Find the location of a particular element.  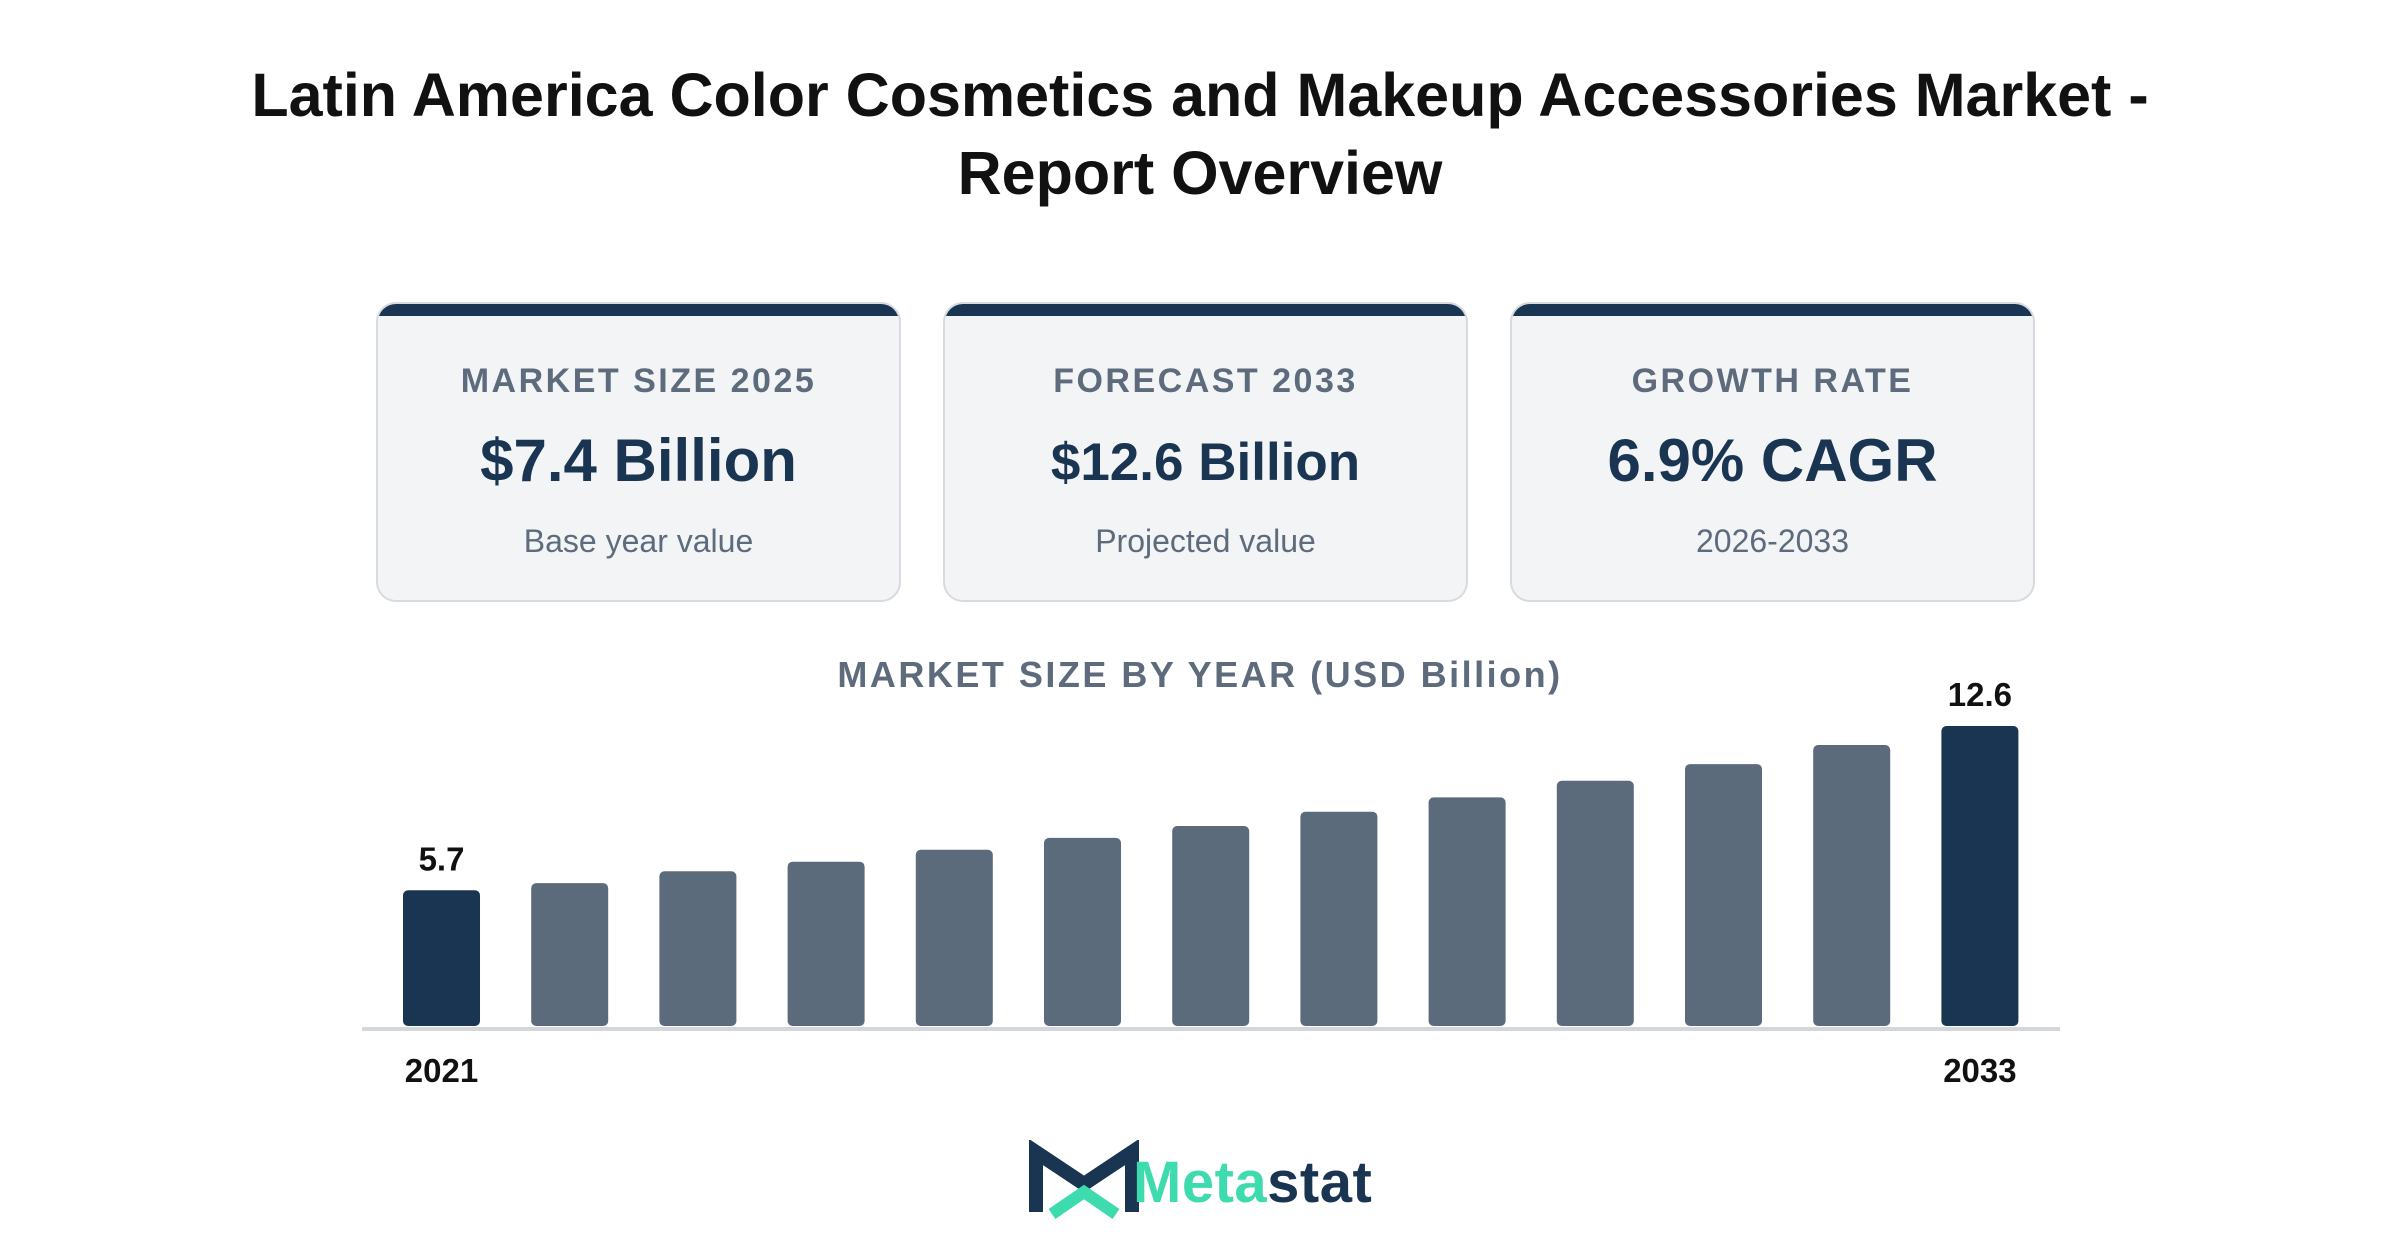

bar-2033 is located at coordinates (1980, 876).